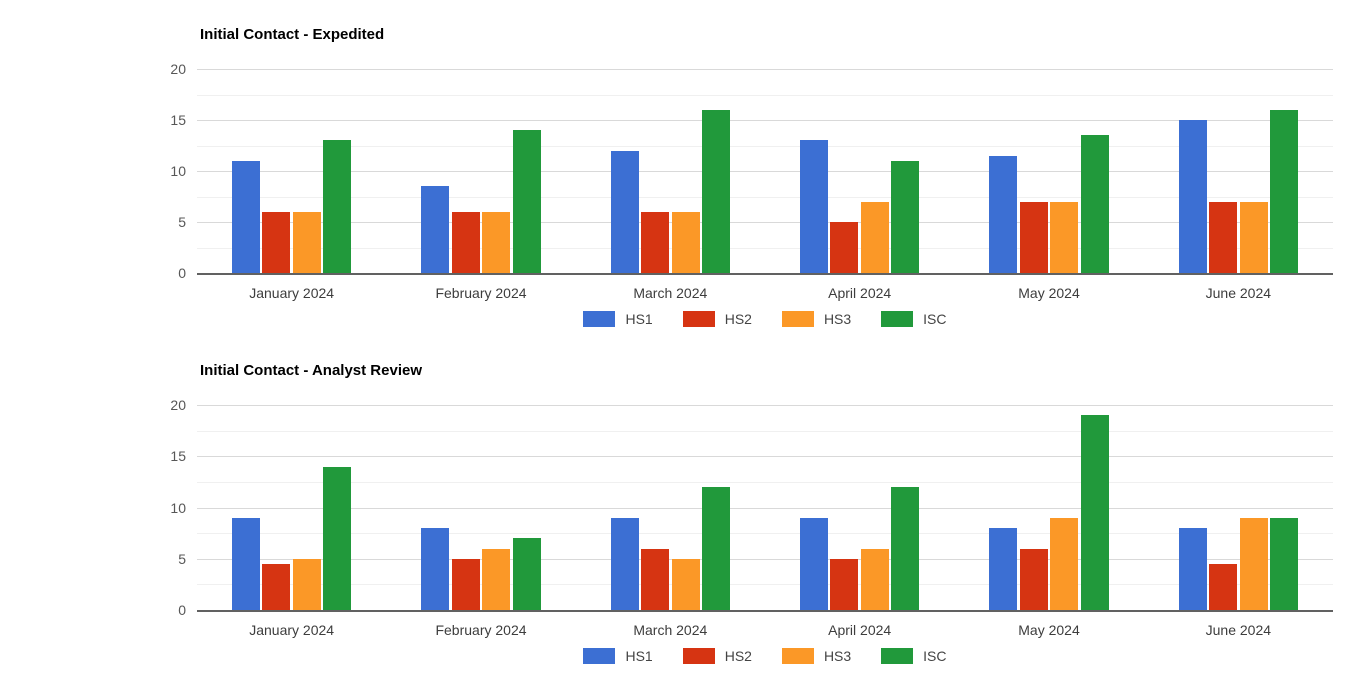  I want to click on x-axis-category-label: May 2024, so click(1049, 630).